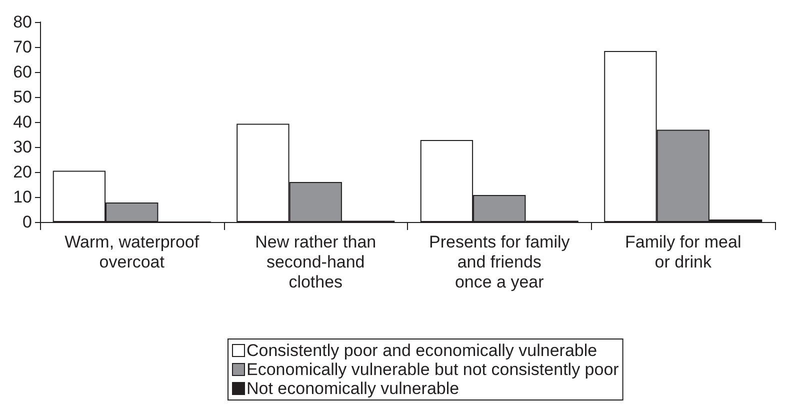 The width and height of the screenshot is (785, 406). Describe the element at coordinates (132, 252) in the screenshot. I see `x-tick-label: Warm, waterproof overcoat` at that location.